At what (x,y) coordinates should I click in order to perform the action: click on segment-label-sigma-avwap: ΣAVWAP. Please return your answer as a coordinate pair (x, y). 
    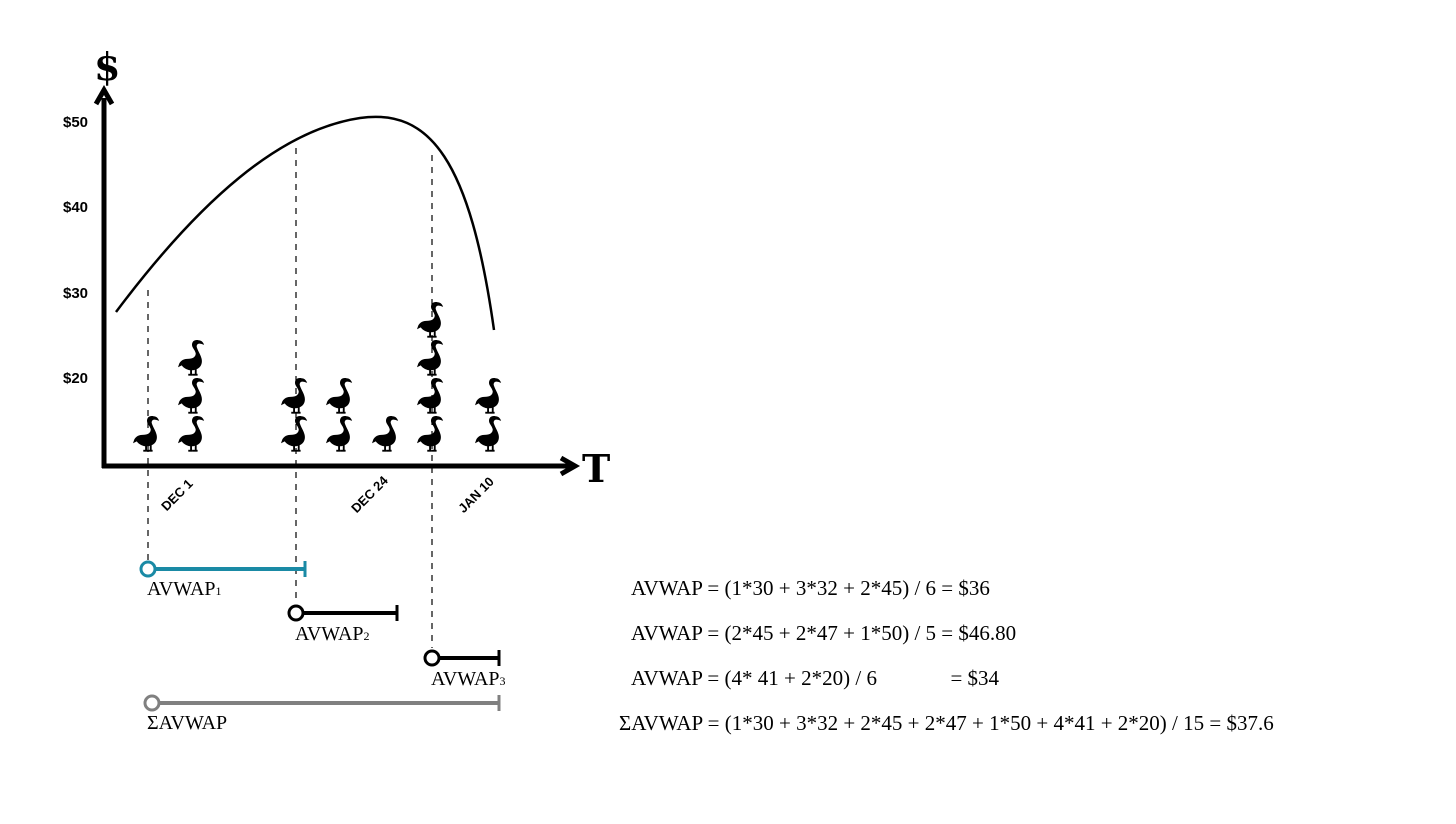
    Looking at the image, I should click on (187, 723).